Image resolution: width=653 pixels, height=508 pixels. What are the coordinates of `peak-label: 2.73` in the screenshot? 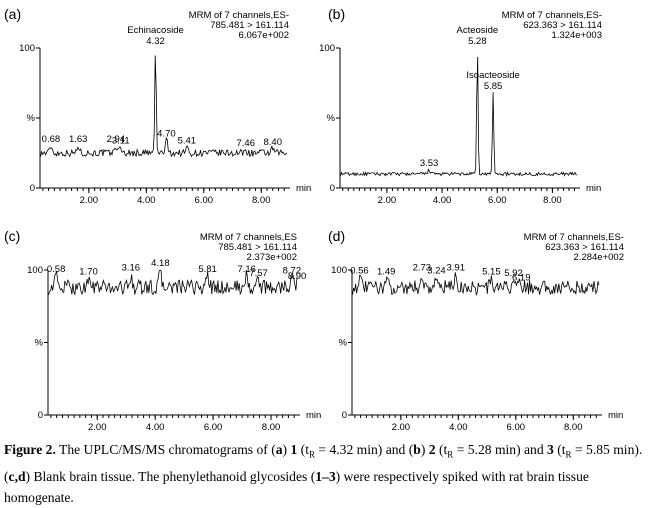 It's located at (422, 267).